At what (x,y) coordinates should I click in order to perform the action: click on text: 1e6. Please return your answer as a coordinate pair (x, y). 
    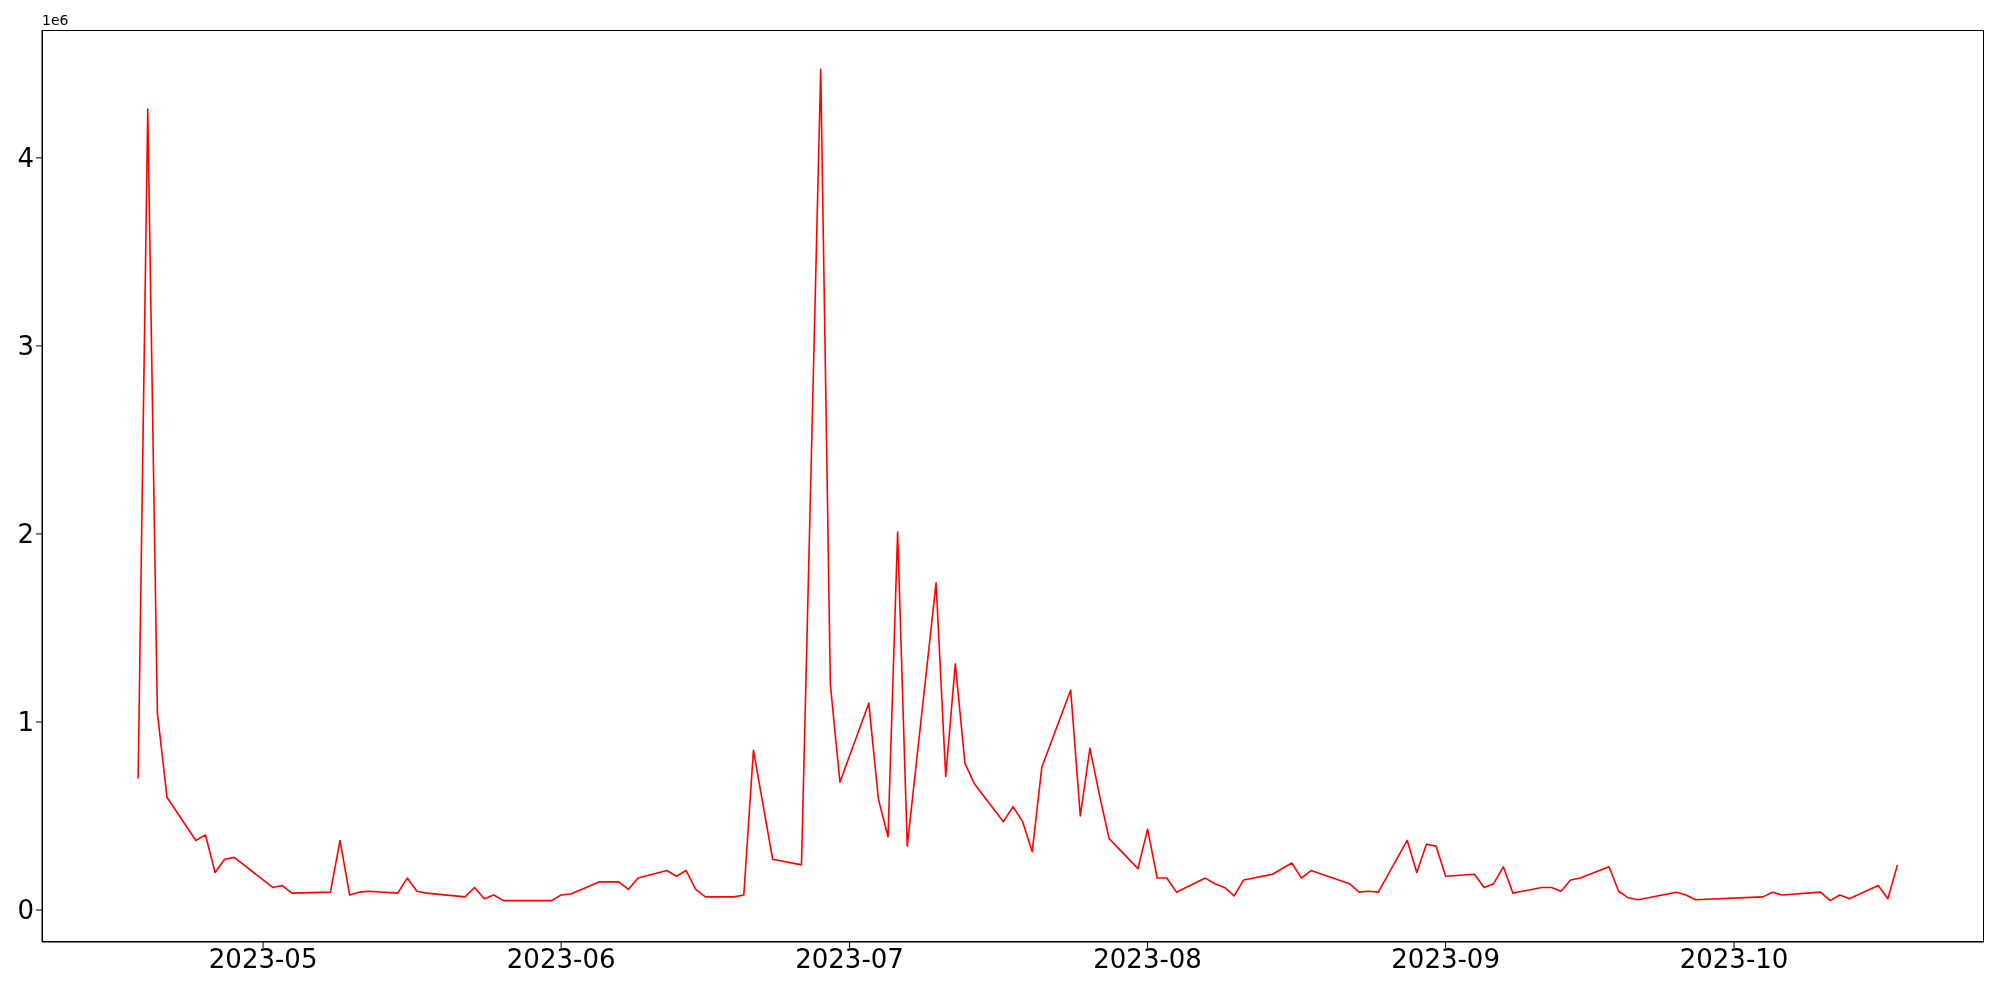
    Looking at the image, I should click on (55, 20).